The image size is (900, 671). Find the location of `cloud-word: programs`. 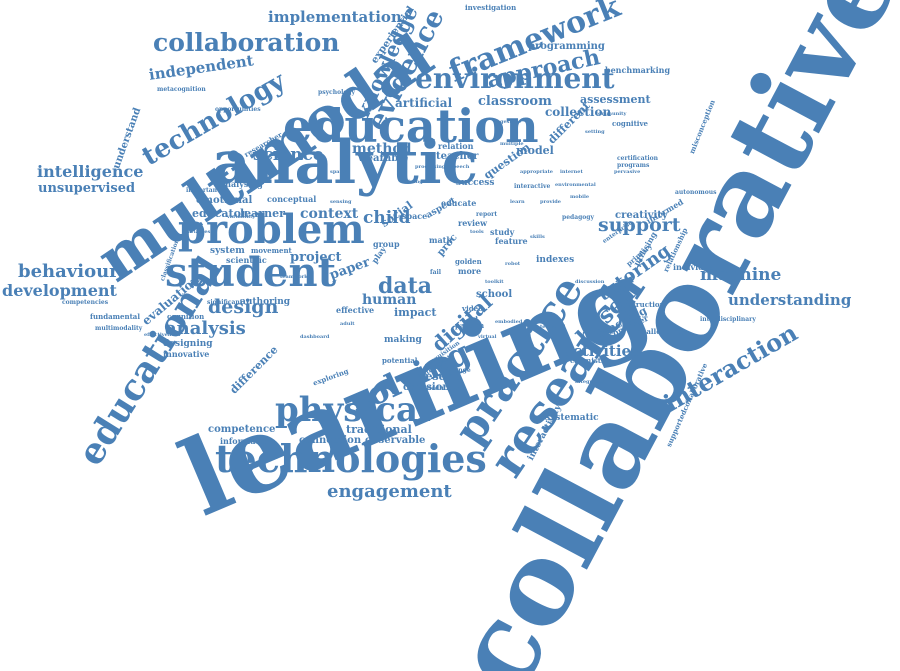

cloud-word: programs is located at coordinates (633, 165).